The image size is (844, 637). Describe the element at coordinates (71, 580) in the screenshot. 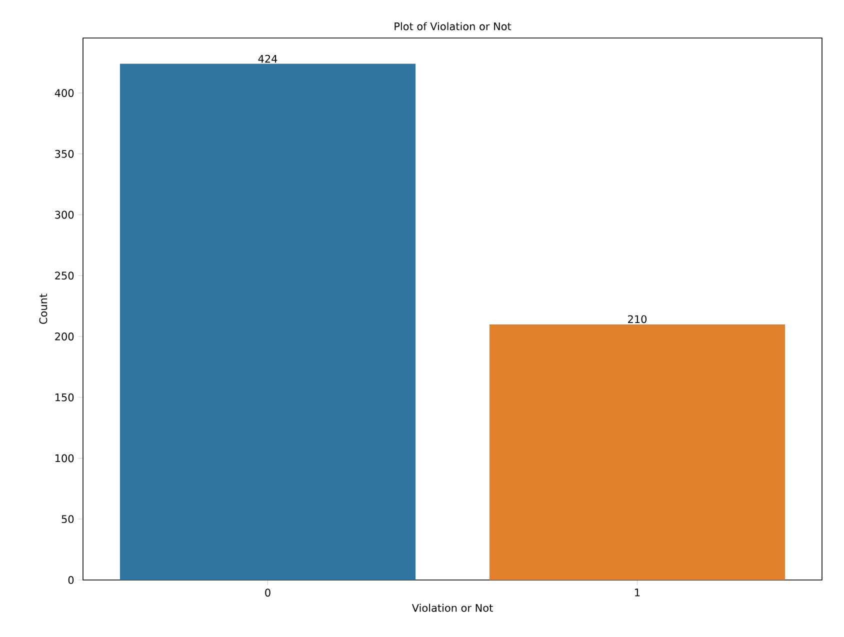

I see `y-tick-label: 0` at that location.